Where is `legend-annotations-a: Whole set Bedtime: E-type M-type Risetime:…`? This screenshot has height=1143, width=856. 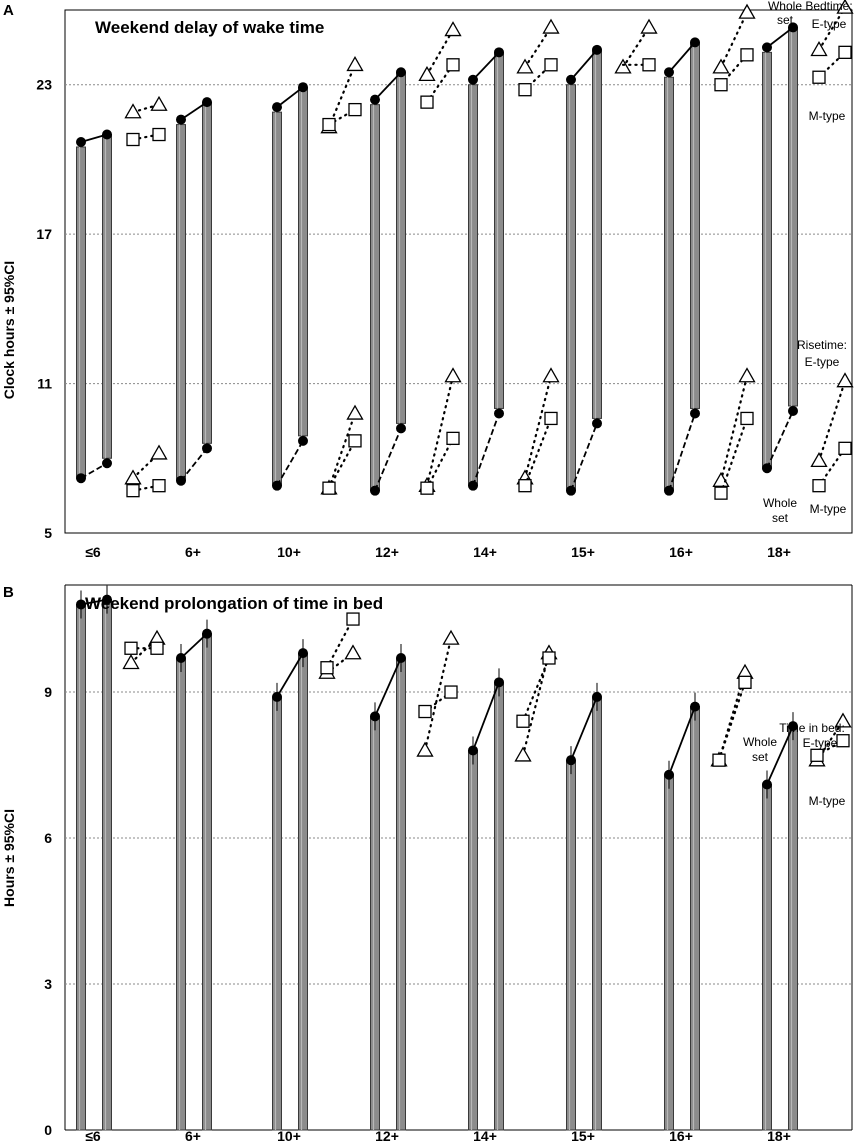 legend-annotations-a: Whole set Bedtime: E-type M-type Risetime:… is located at coordinates (808, 262).